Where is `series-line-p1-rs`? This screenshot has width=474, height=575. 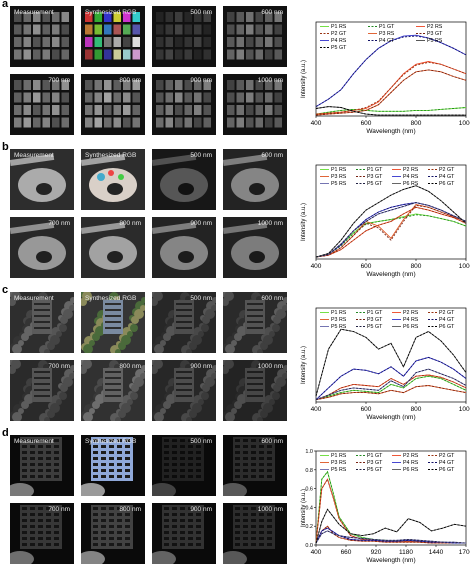
series-line-p1-rs is located at coordinates (390, 507).